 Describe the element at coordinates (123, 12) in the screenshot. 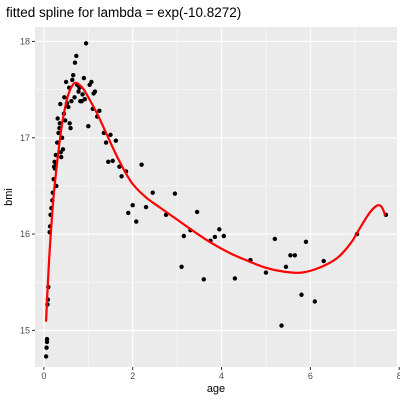

I see `chart-title: fitted spline for lambda = exp(-10.8272)` at that location.